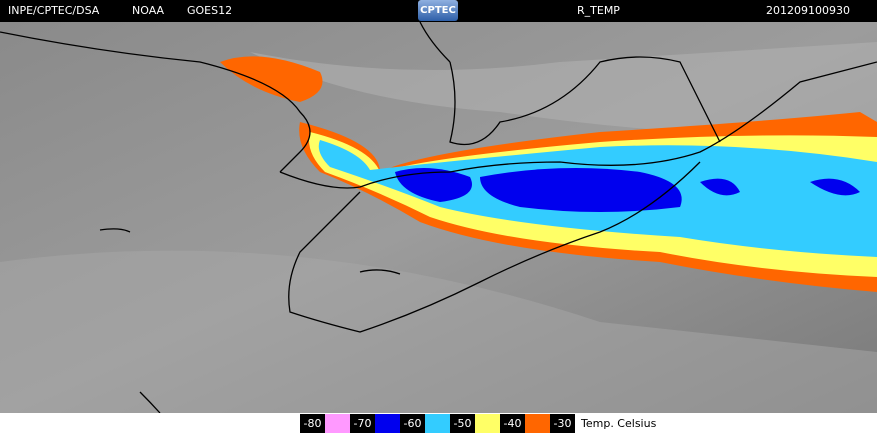  What do you see at coordinates (598, 10) in the screenshot?
I see `product: R_TEMP` at bounding box center [598, 10].